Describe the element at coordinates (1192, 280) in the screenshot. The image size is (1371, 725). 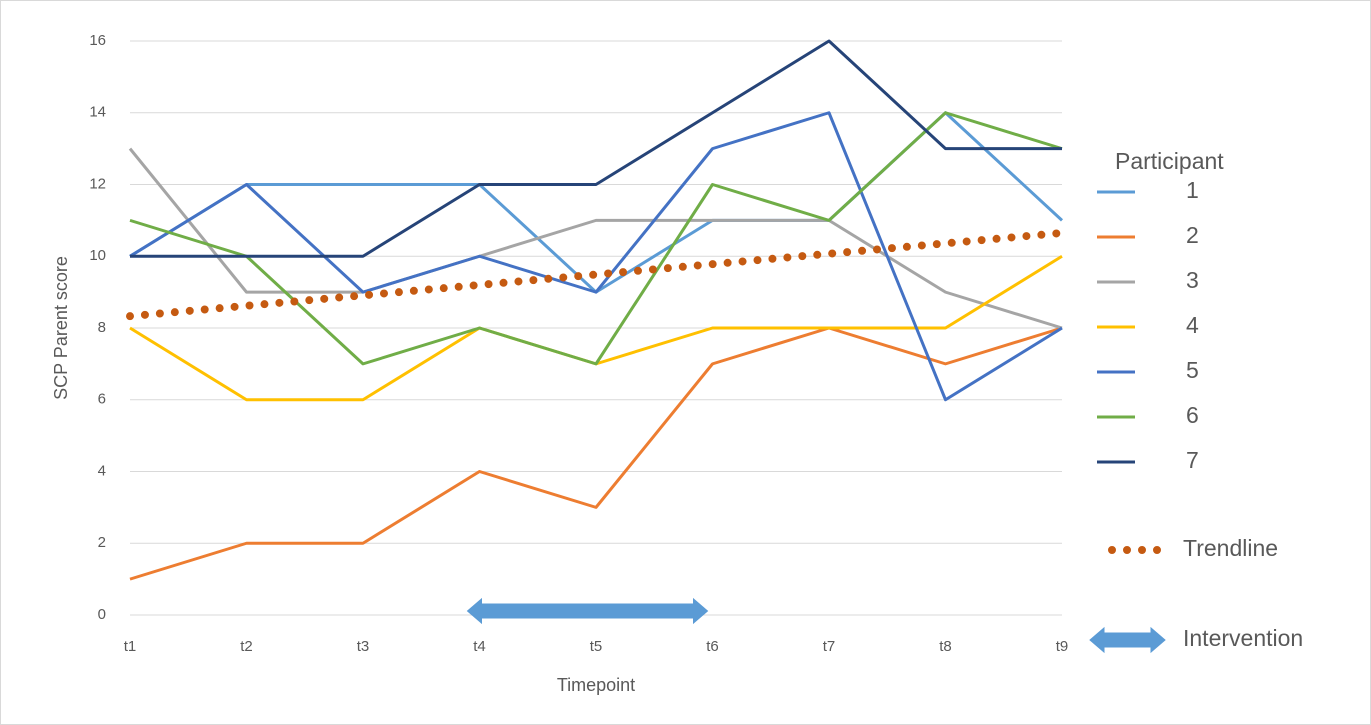
I see `legend-label: 3` at that location.